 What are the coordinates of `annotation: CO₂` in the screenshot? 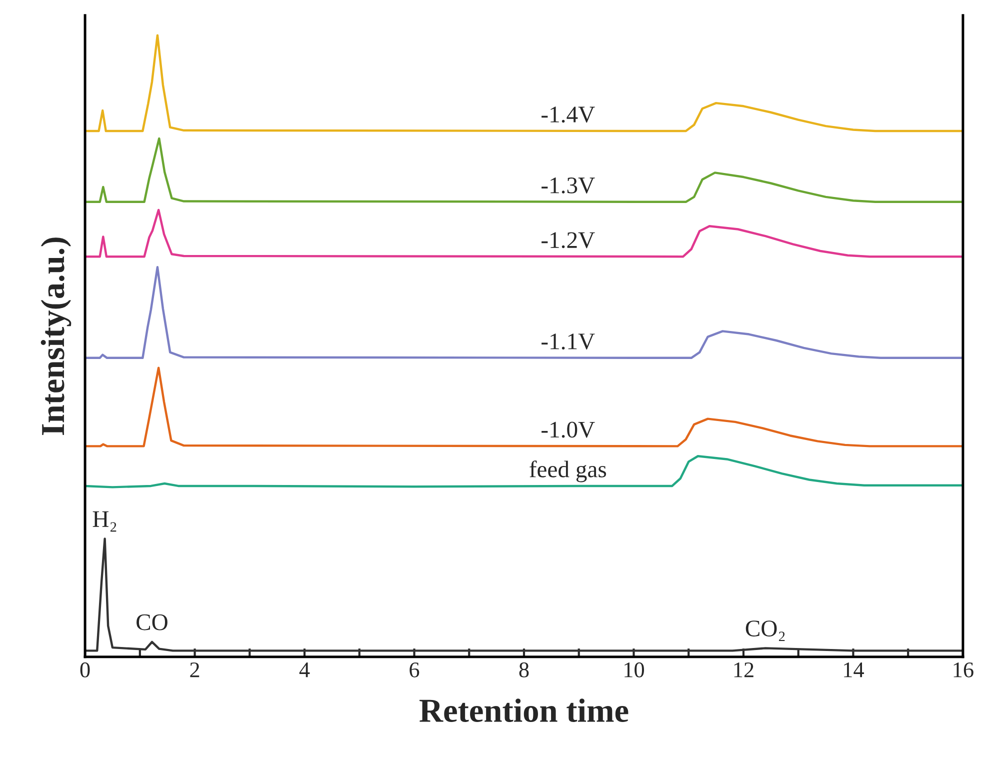 It's located at (765, 631).